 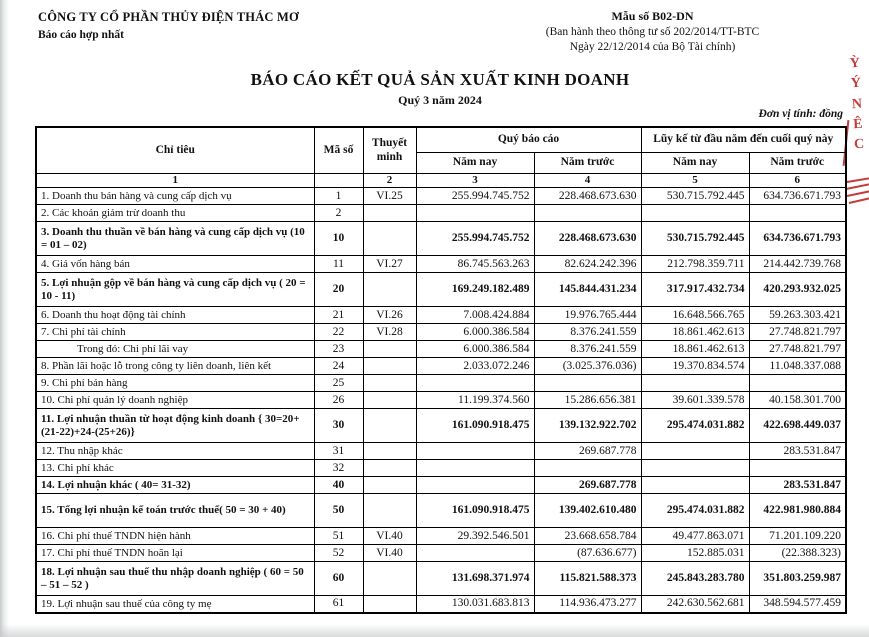 I want to click on cell-quarter-year-prev: 82.624.242.396, so click(x=587, y=264).